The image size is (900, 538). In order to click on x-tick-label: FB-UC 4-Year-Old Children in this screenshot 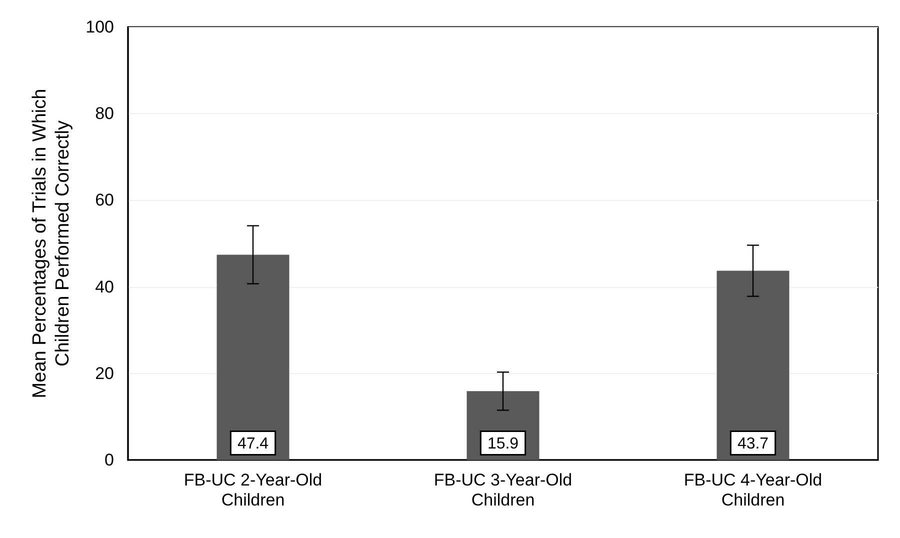, I will do `click(753, 490)`.